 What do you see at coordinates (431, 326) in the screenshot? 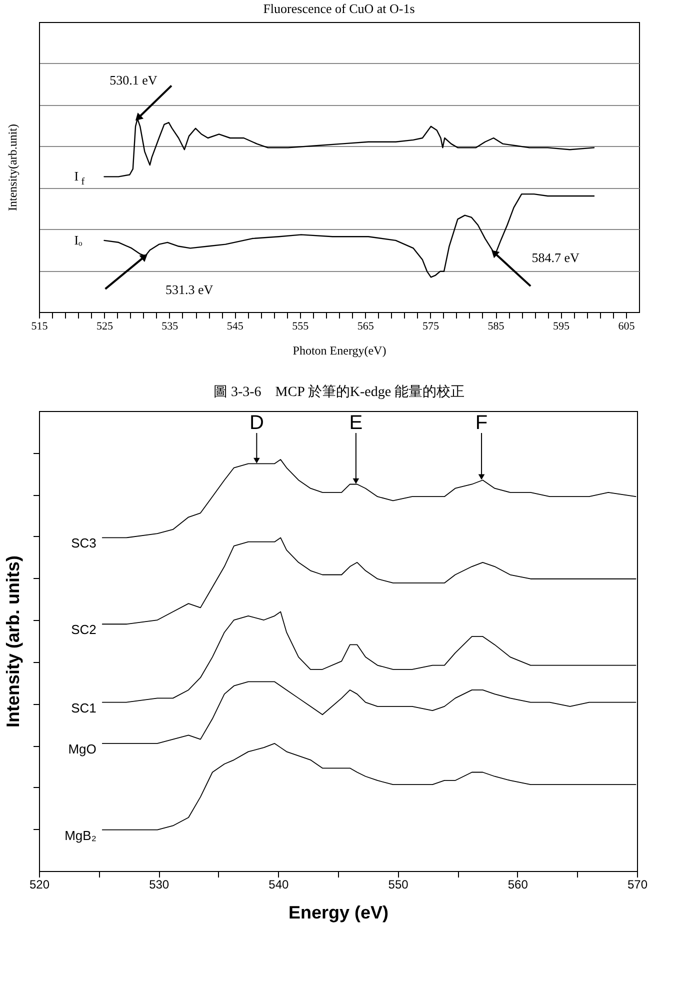
I see `x-tick-label: 575` at bounding box center [431, 326].